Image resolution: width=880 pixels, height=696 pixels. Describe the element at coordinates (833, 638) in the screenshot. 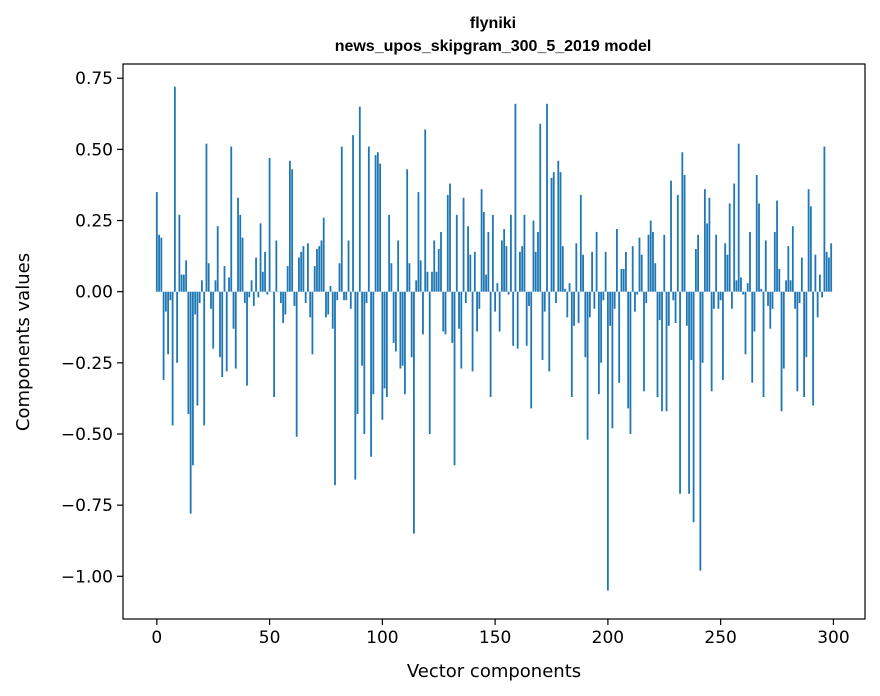

I see `x-tick-label: 300` at that location.